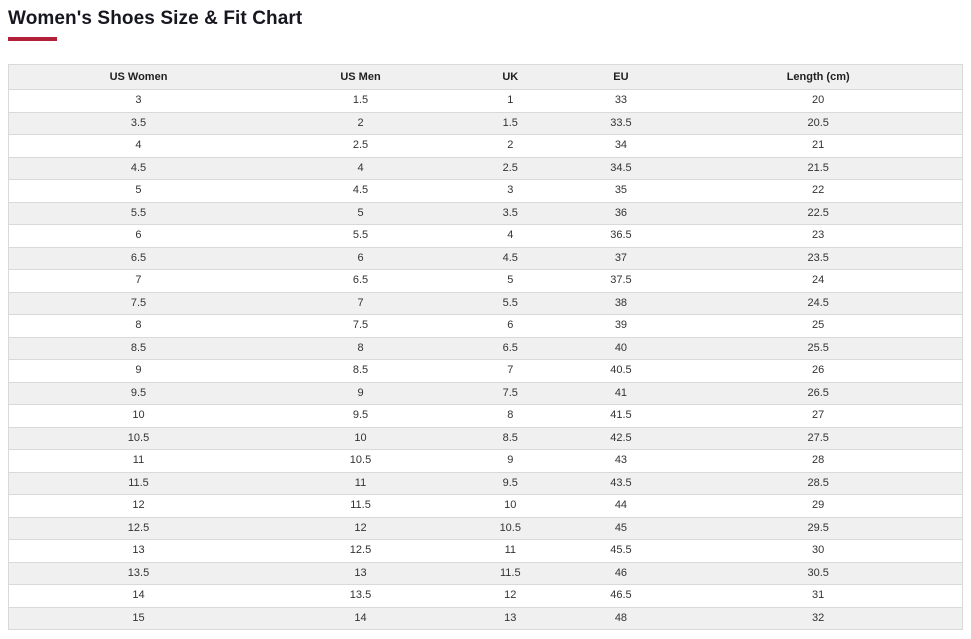 This screenshot has height=639, width=971. What do you see at coordinates (818, 595) in the screenshot?
I see `table-cell: 31` at bounding box center [818, 595].